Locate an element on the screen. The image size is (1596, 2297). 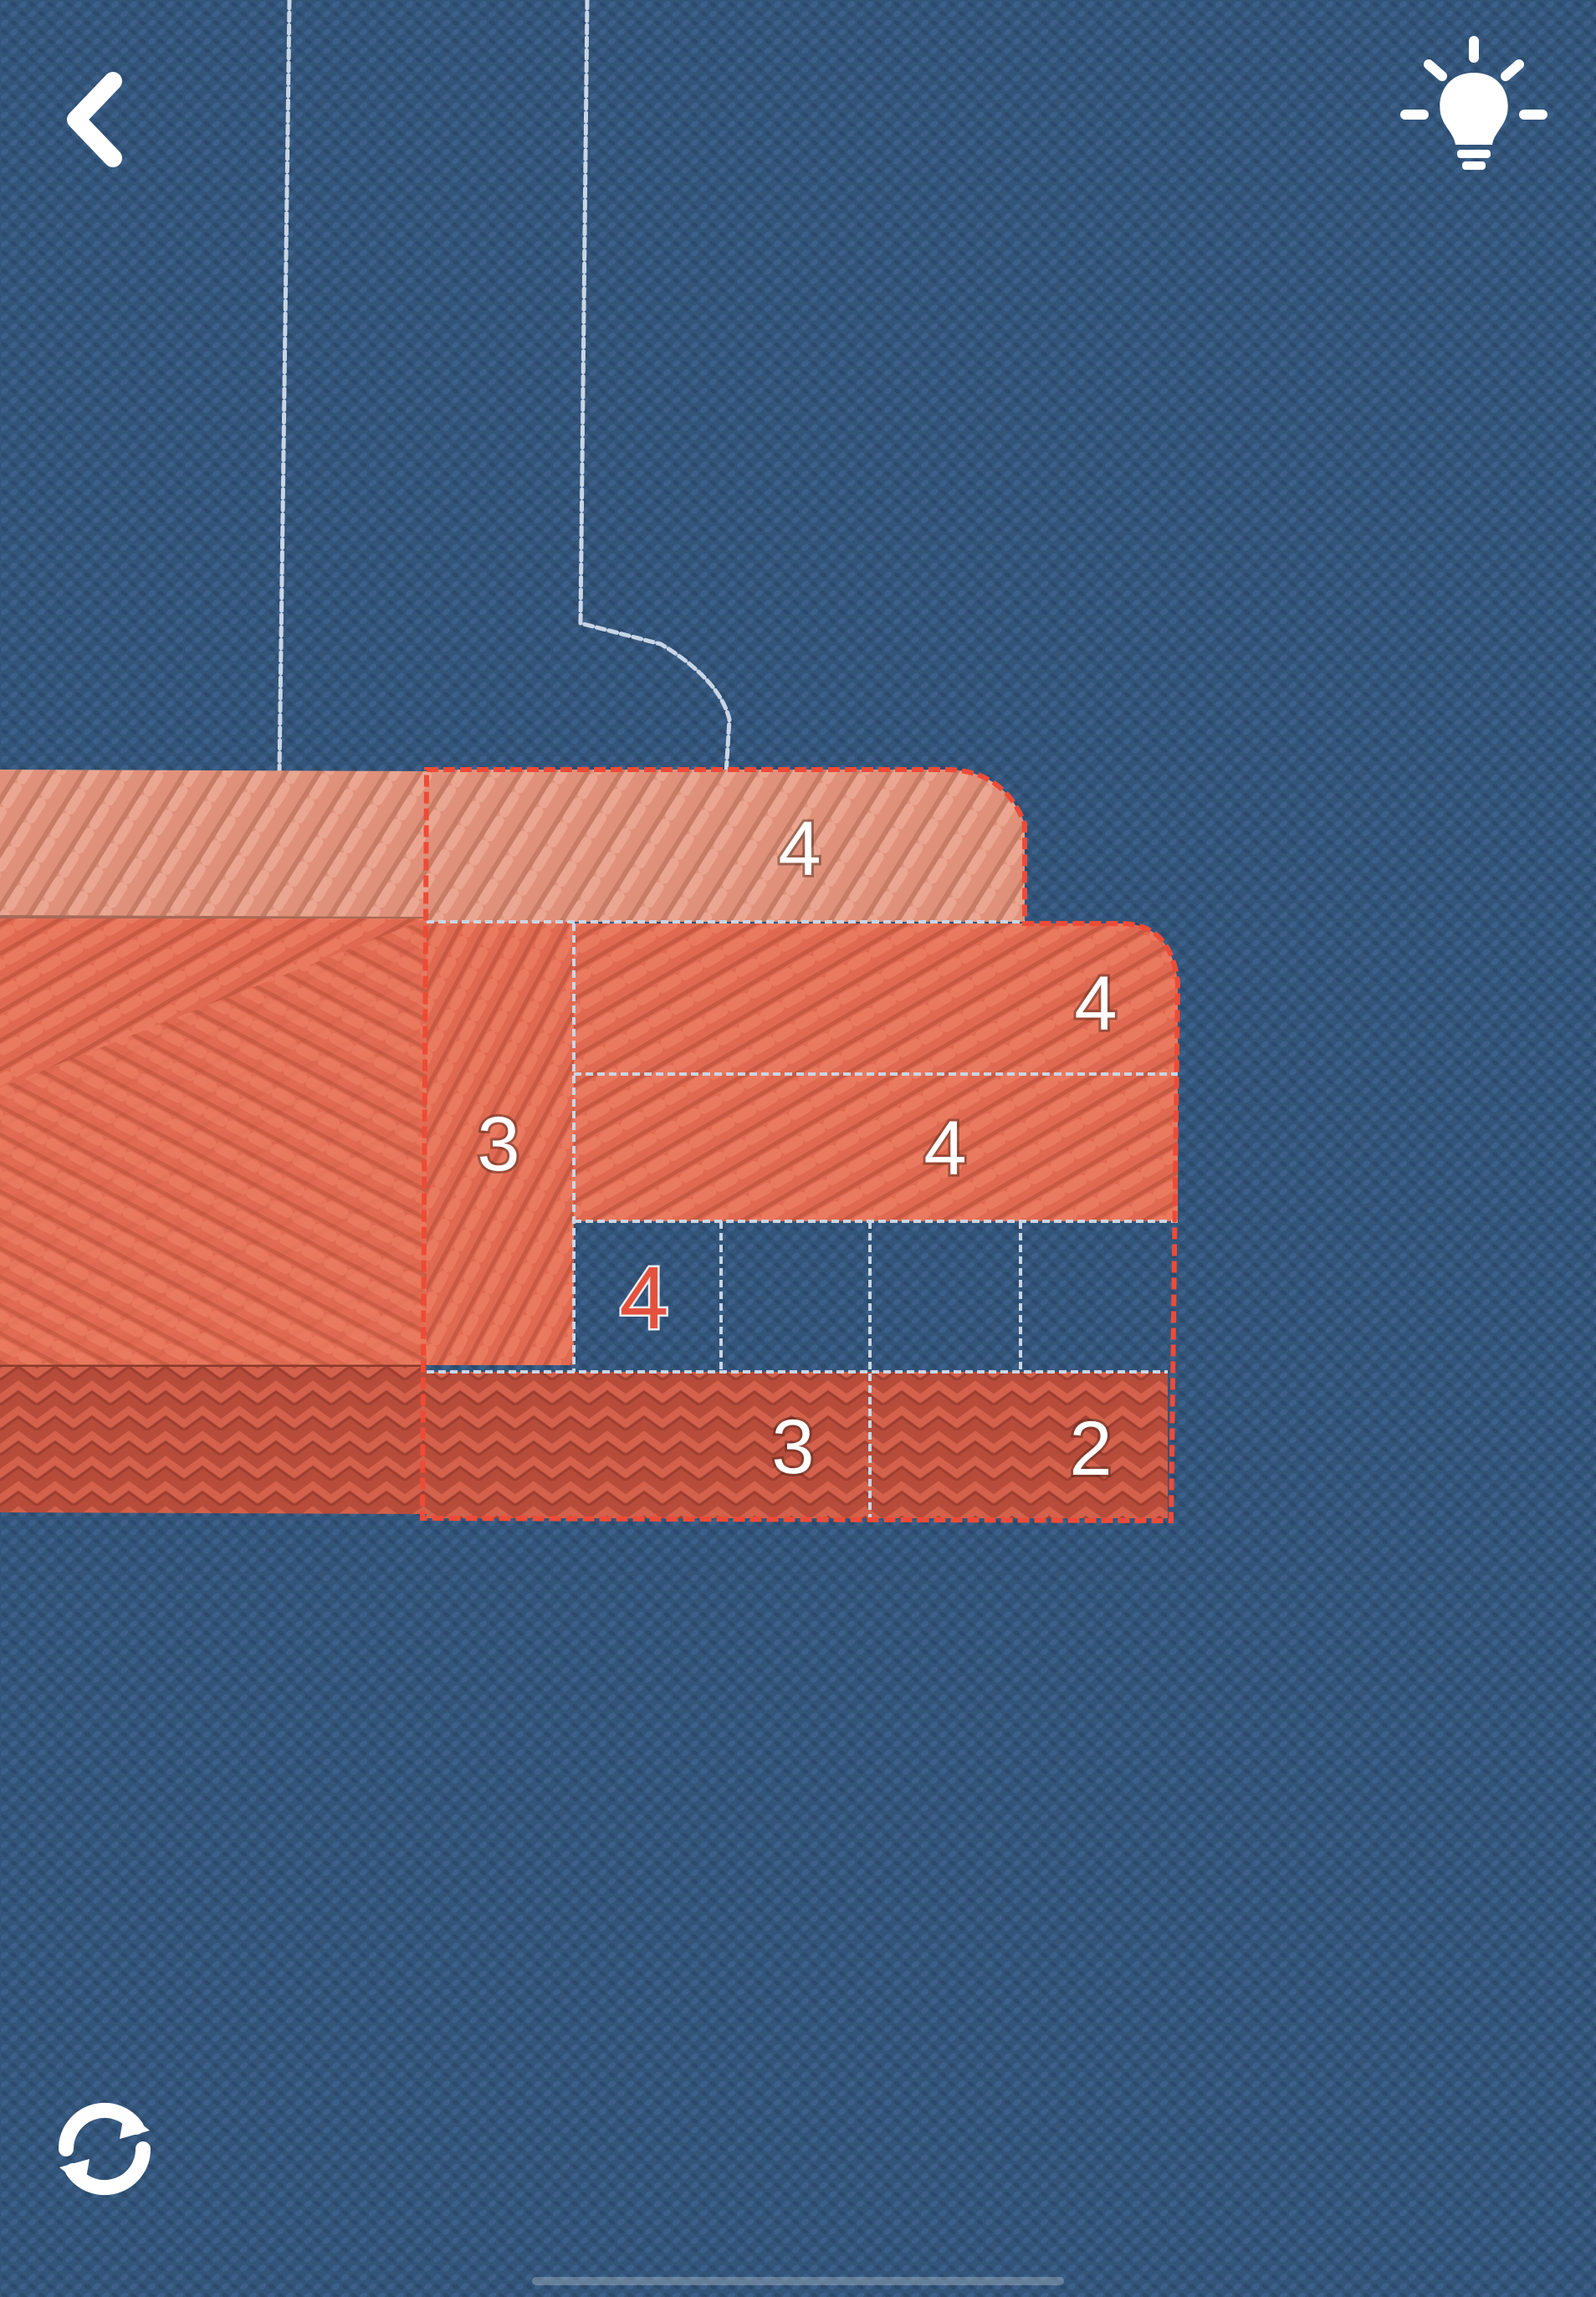
number-bottom-right: 2 is located at coordinates (1091, 1448).